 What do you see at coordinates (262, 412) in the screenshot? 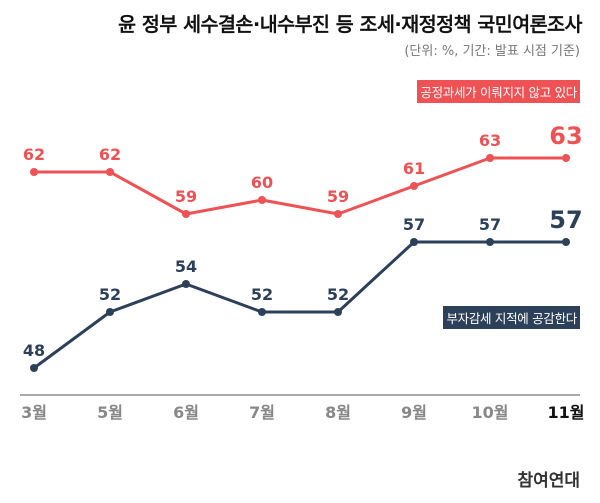
I see `x-tick-label: 7월` at bounding box center [262, 412].